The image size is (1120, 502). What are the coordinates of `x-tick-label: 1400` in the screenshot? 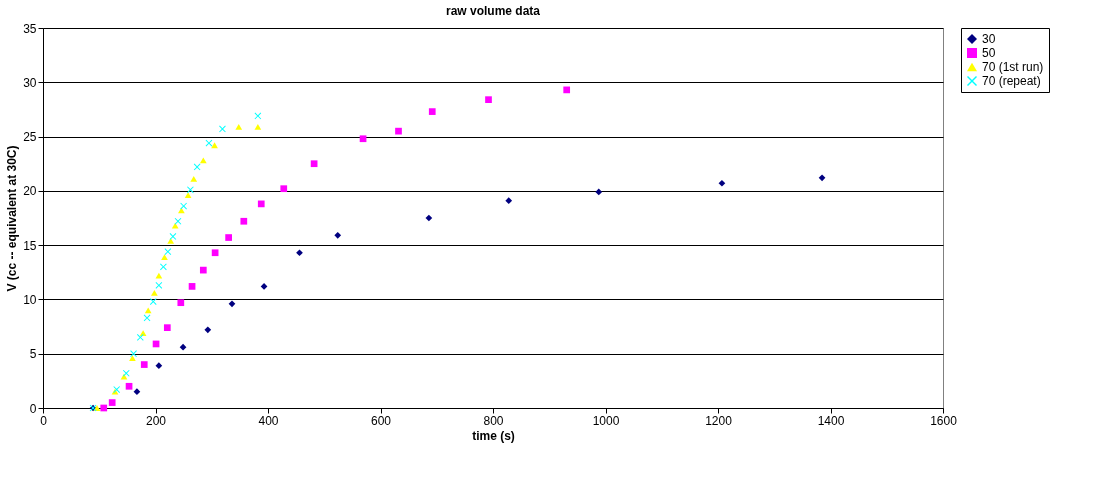 It's located at (831, 420).